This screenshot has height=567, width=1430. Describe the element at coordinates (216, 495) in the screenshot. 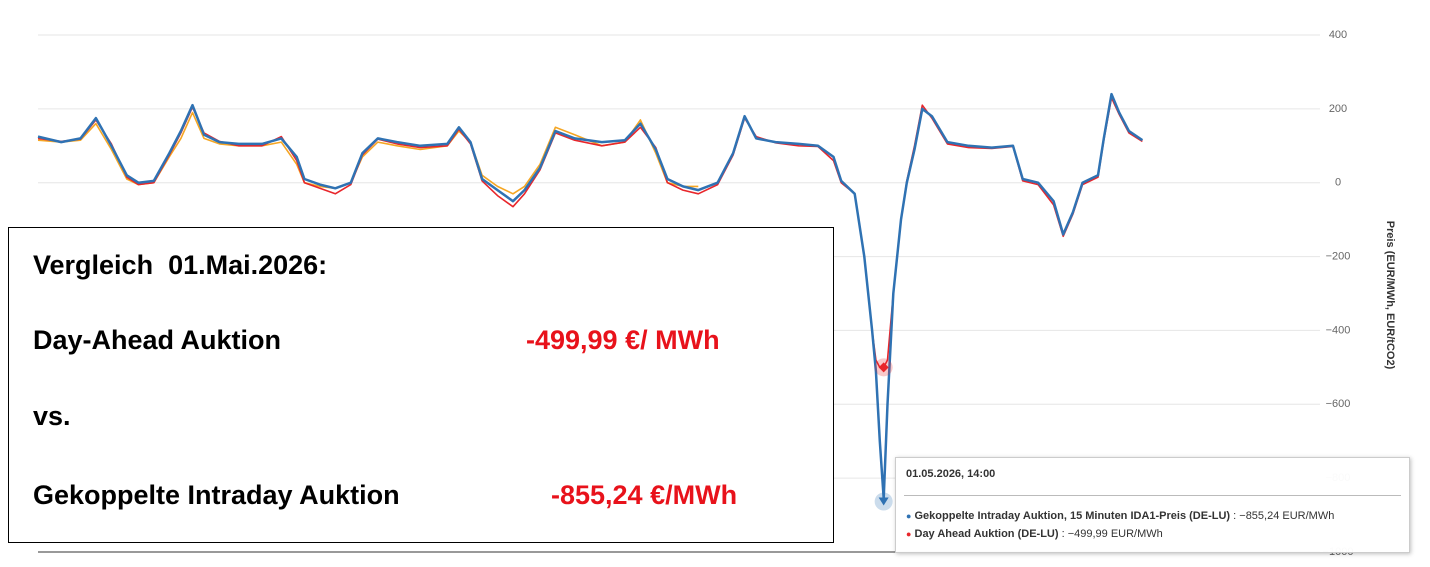

I see `annotation-label: Gekoppelte Intraday Auktion` at that location.